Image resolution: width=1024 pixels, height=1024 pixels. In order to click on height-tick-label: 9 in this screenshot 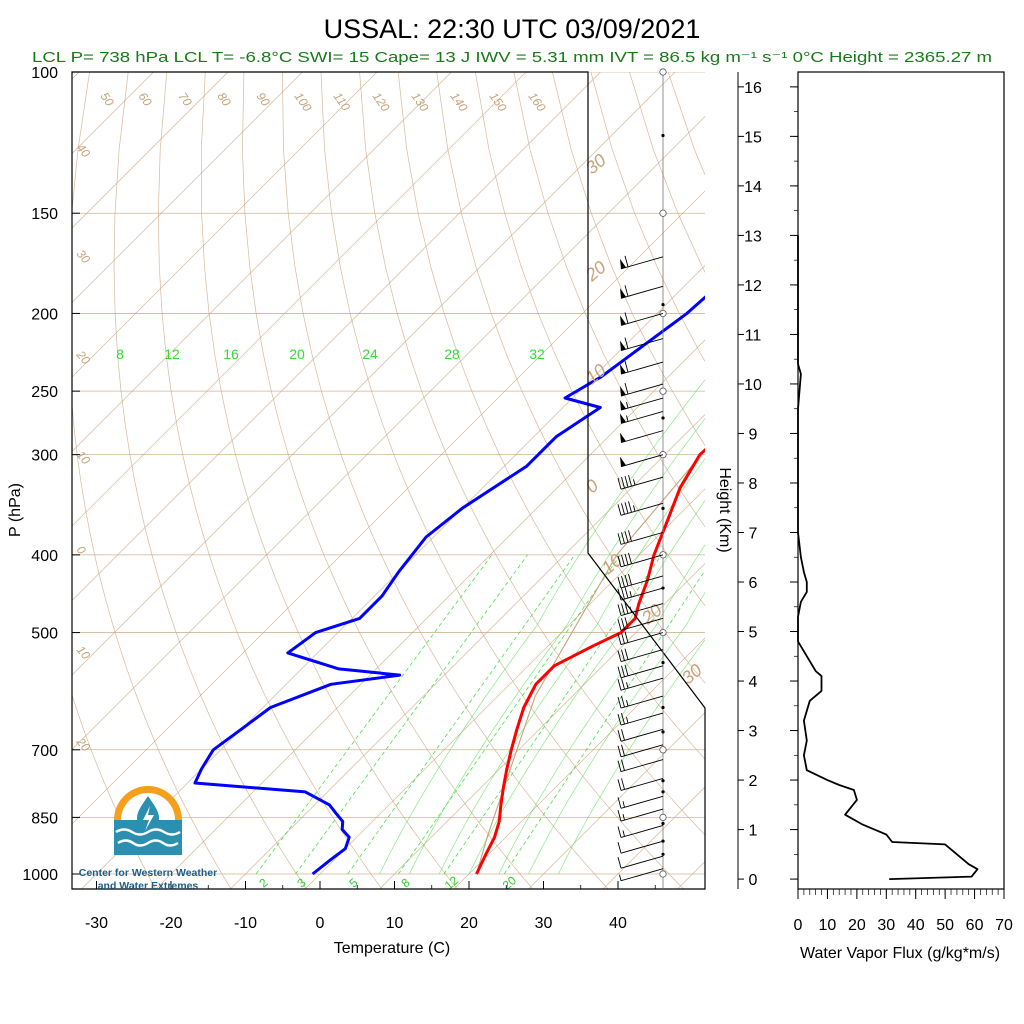, I will do `click(753, 434)`.